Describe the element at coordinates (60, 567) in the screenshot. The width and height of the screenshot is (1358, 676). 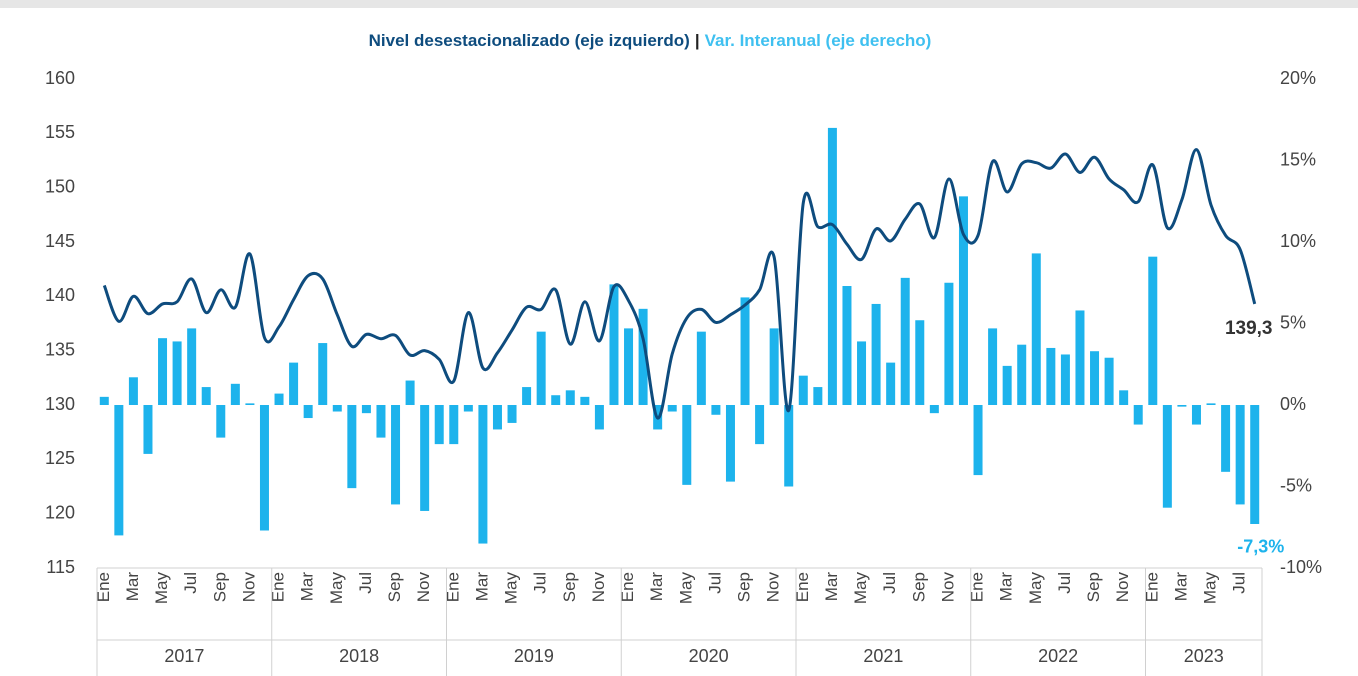
I see `y-tick-label: 115` at that location.